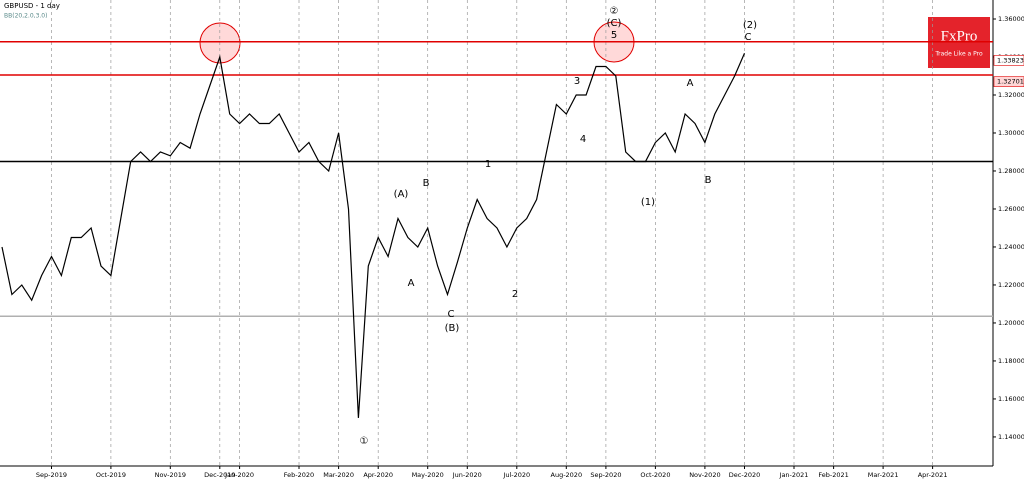  Describe the element at coordinates (655, 475) in the screenshot. I see `x-tick-label: Oct-2020` at that location.